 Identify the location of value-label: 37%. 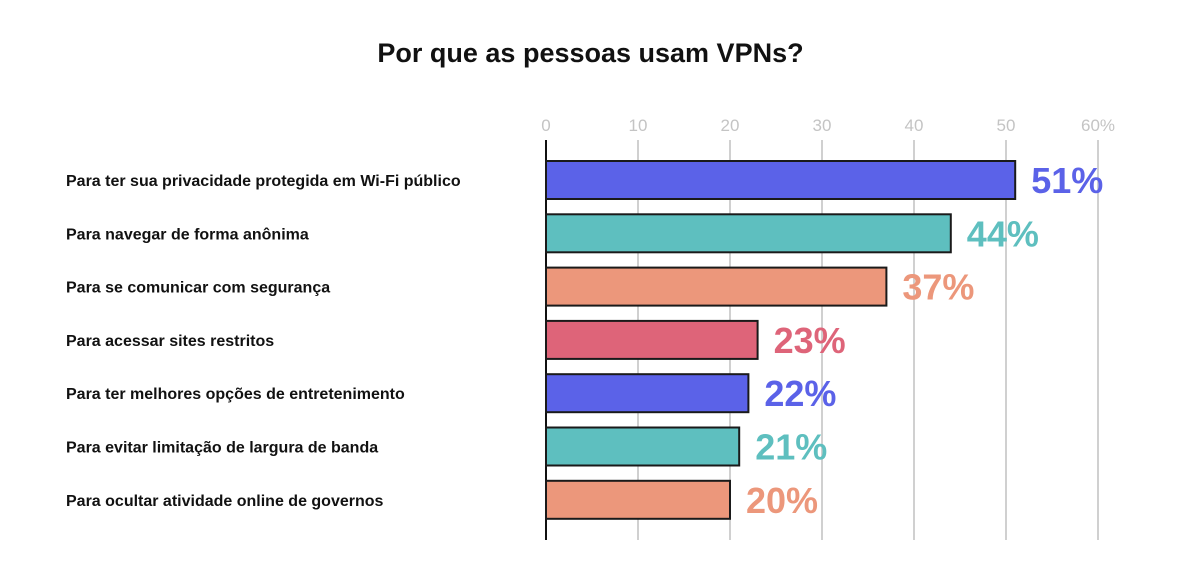
(938, 287).